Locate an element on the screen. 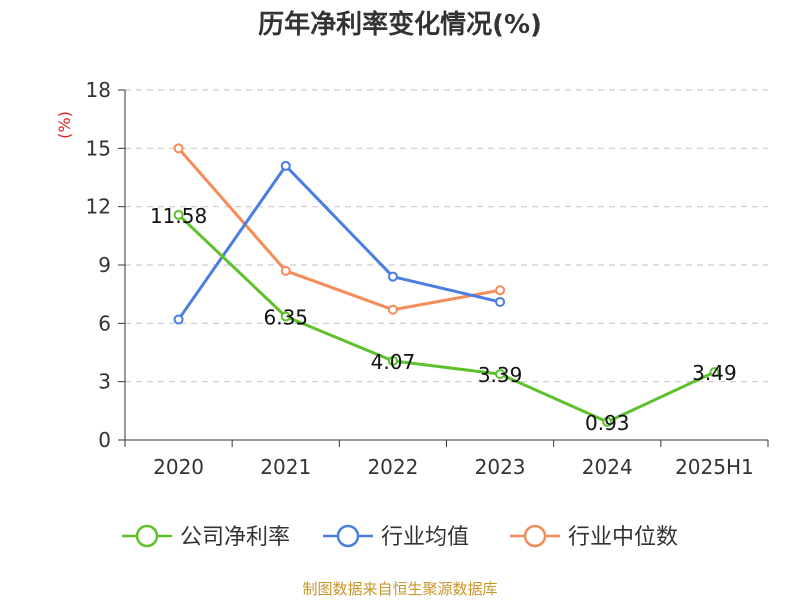 The image size is (800, 600). x-tick-label: 2022 is located at coordinates (392, 467).